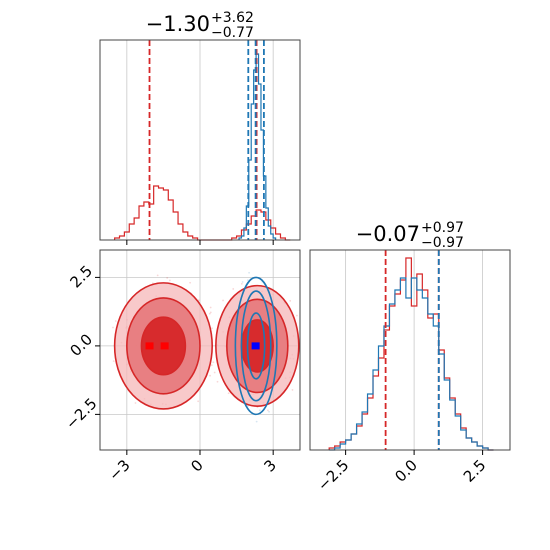 This screenshot has height=550, width=550. I want to click on hist-step-blue, so click(411, 364).